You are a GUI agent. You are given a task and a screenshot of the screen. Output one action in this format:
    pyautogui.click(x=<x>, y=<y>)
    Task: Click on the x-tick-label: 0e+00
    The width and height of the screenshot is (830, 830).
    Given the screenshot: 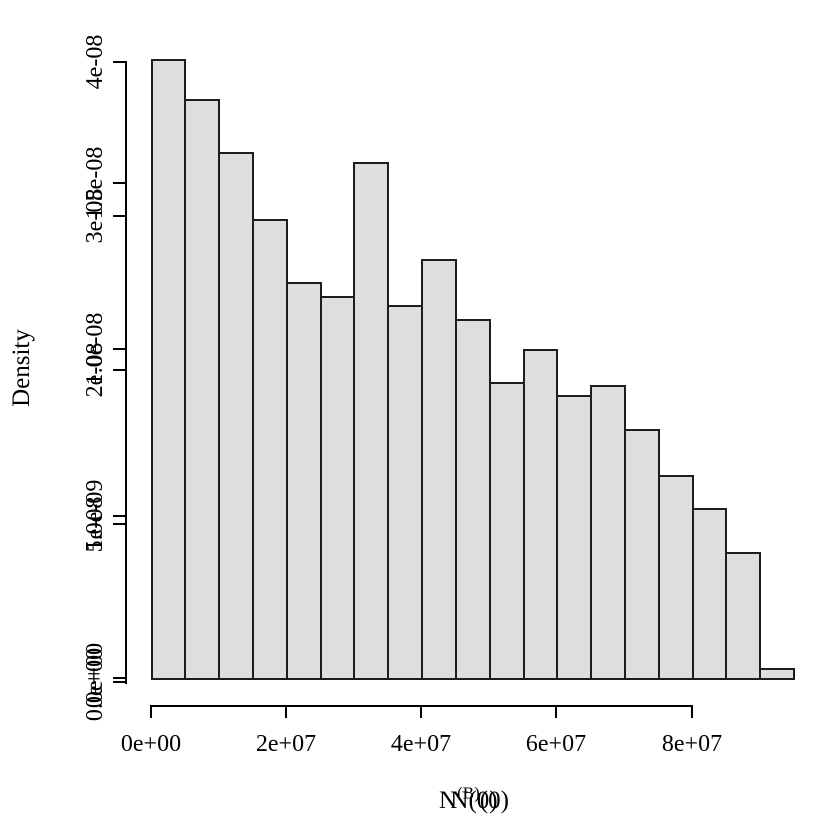 What is the action you would take?
    pyautogui.click(x=151, y=744)
    